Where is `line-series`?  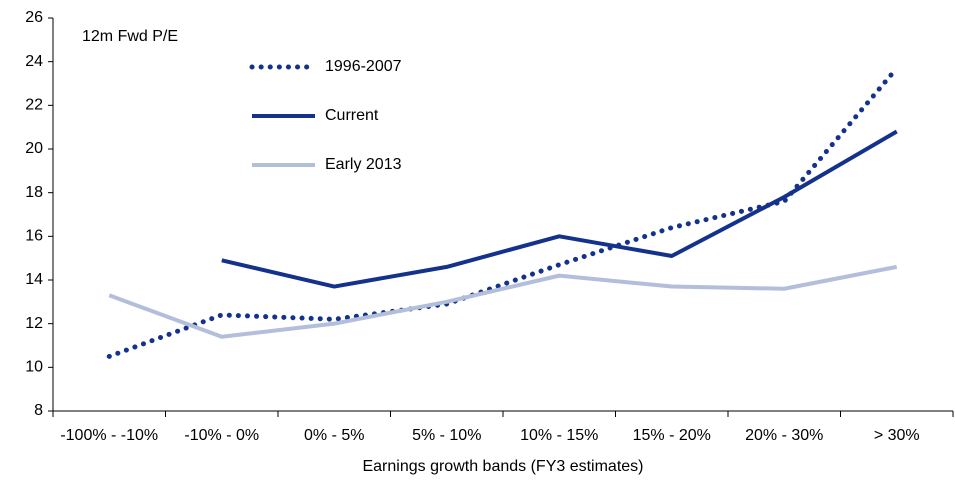 line-series is located at coordinates (503, 301).